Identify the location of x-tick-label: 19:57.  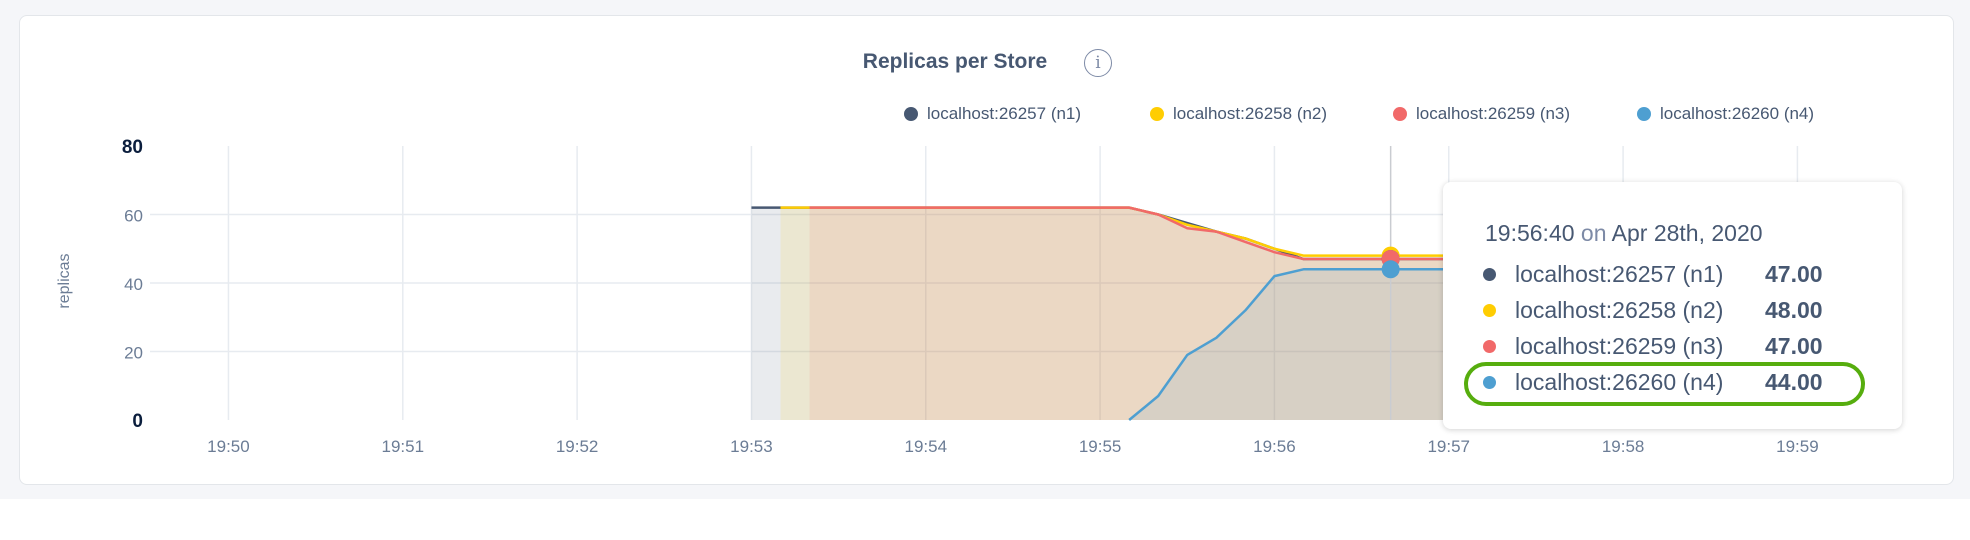
(1448, 446).